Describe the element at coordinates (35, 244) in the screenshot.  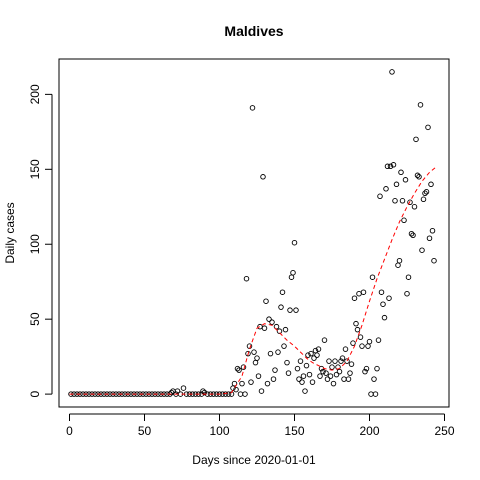
I see `y-tick-label: 100` at that location.